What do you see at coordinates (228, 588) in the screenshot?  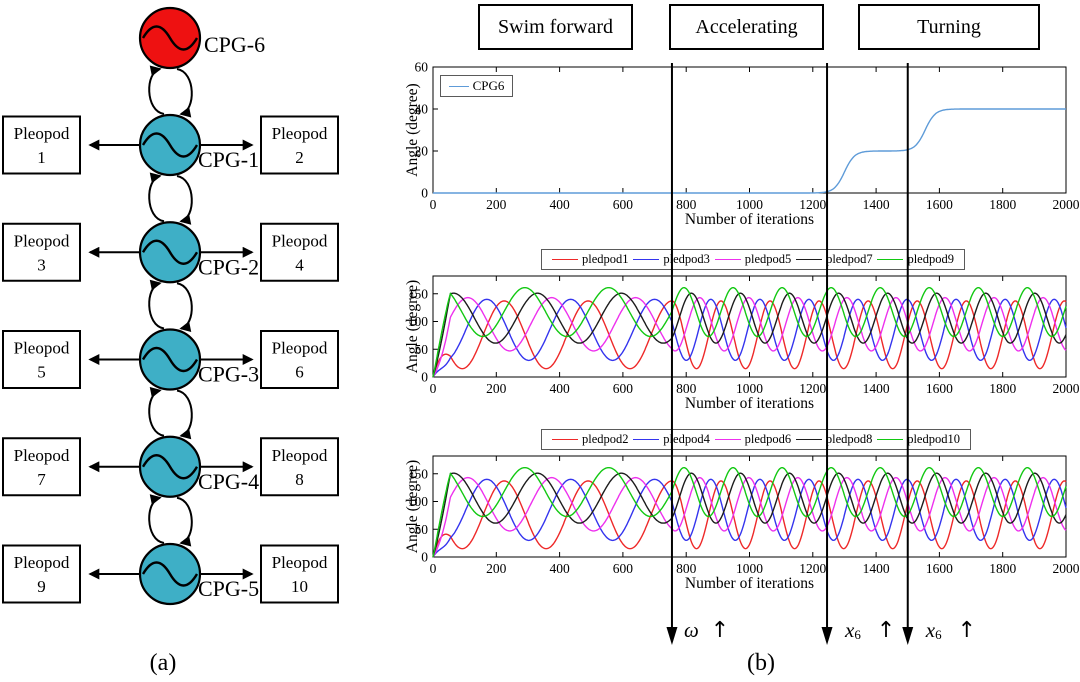 I see `cpg-label: CPG-5` at bounding box center [228, 588].